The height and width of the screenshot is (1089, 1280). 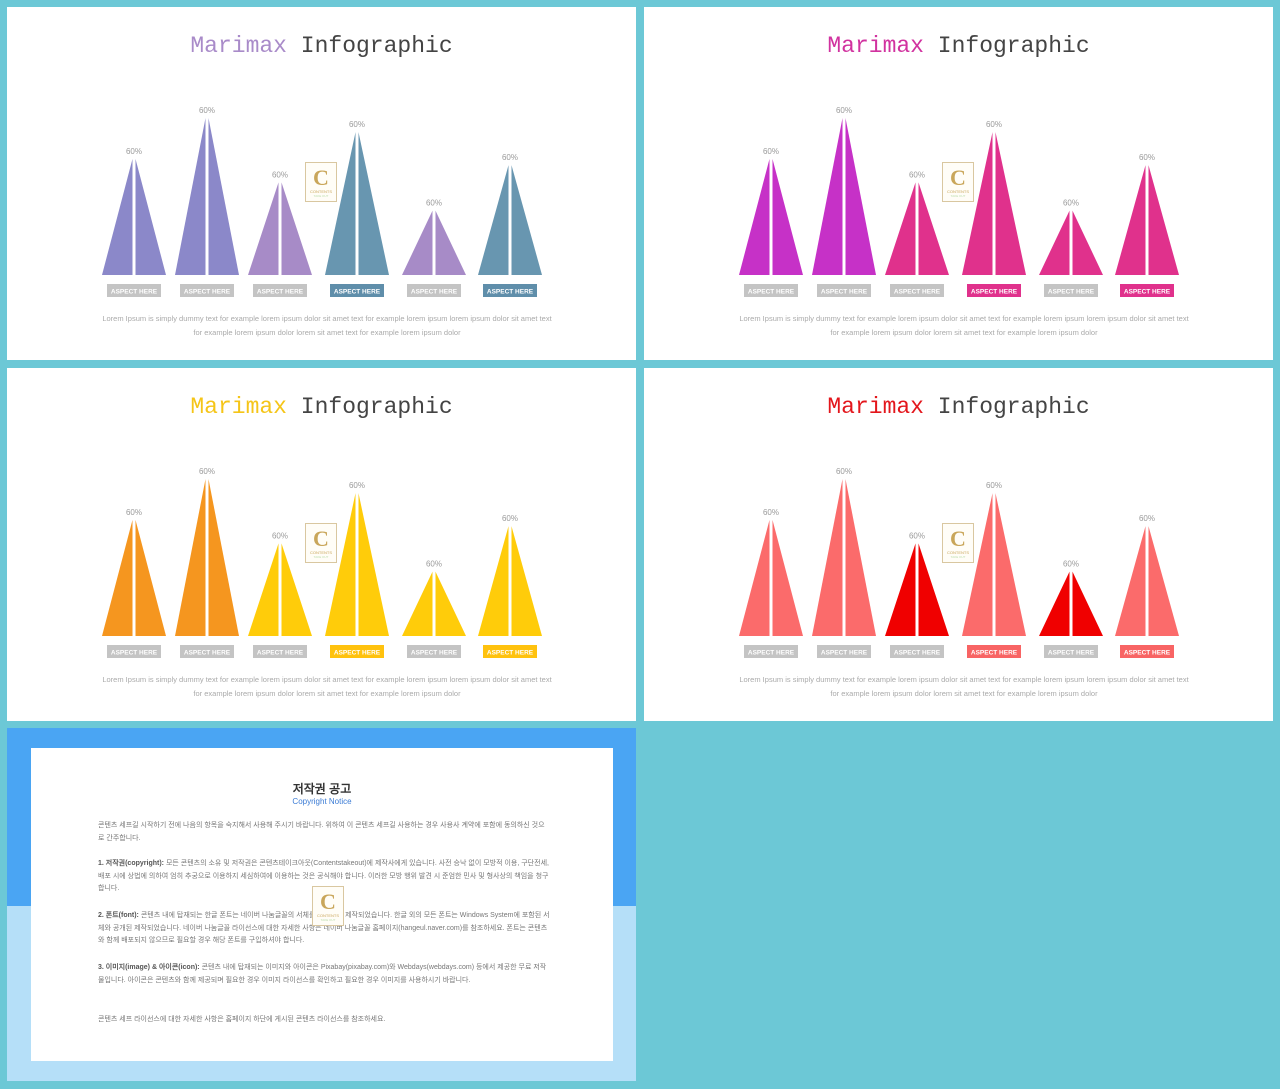 I want to click on title-brand: Marimax, so click(x=238, y=407).